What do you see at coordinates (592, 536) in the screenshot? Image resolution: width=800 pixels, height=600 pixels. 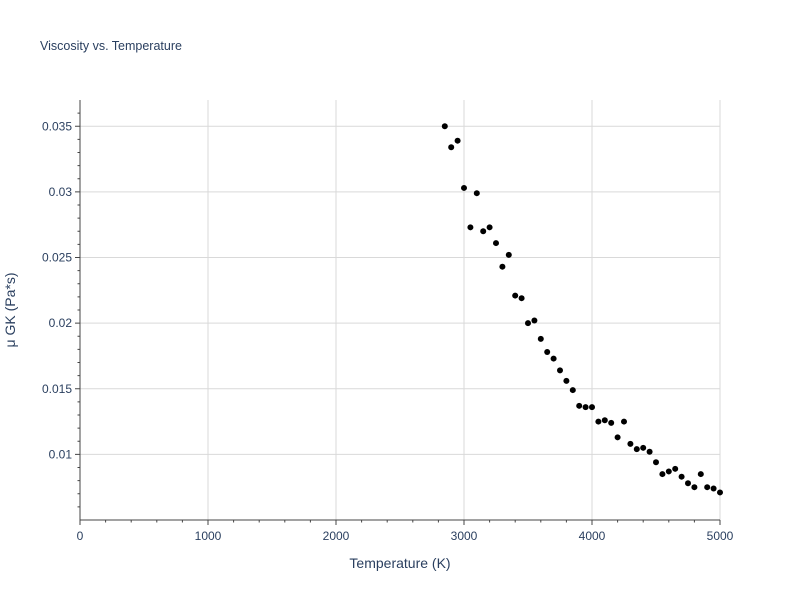 I see `x-tick-label: 4000` at bounding box center [592, 536].